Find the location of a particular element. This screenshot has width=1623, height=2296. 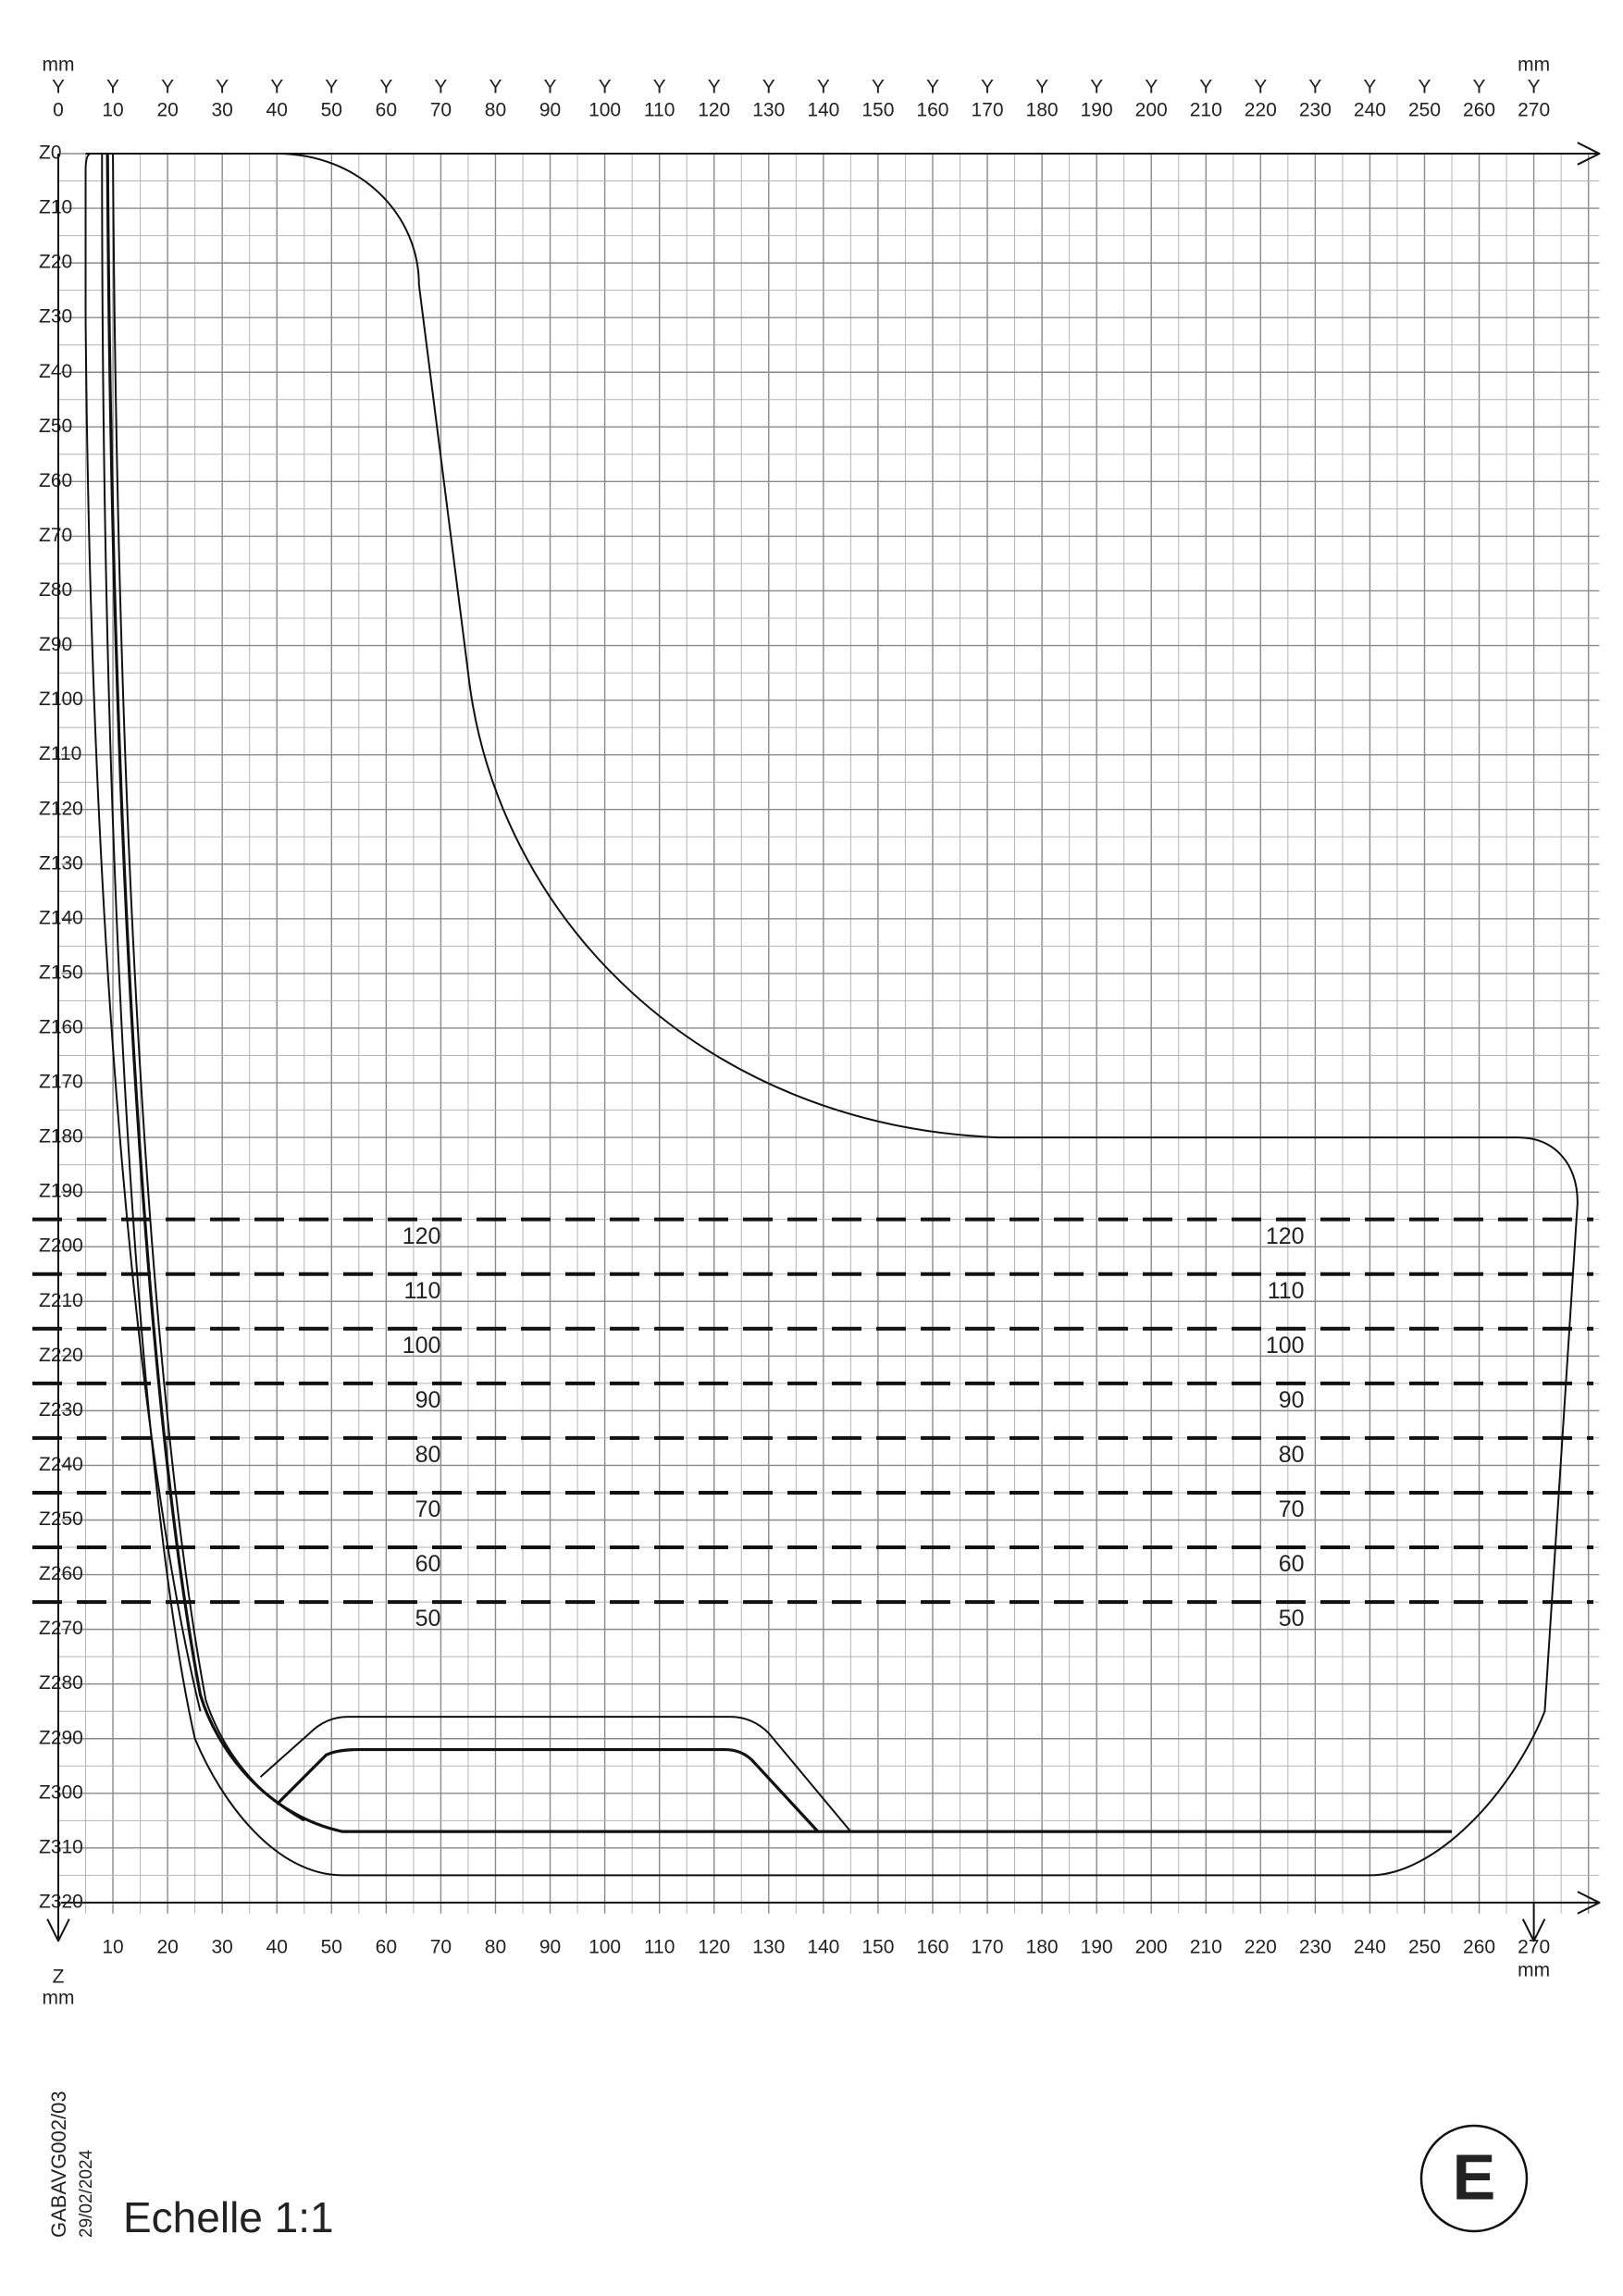

top-tick-label: 250 is located at coordinates (1424, 111).